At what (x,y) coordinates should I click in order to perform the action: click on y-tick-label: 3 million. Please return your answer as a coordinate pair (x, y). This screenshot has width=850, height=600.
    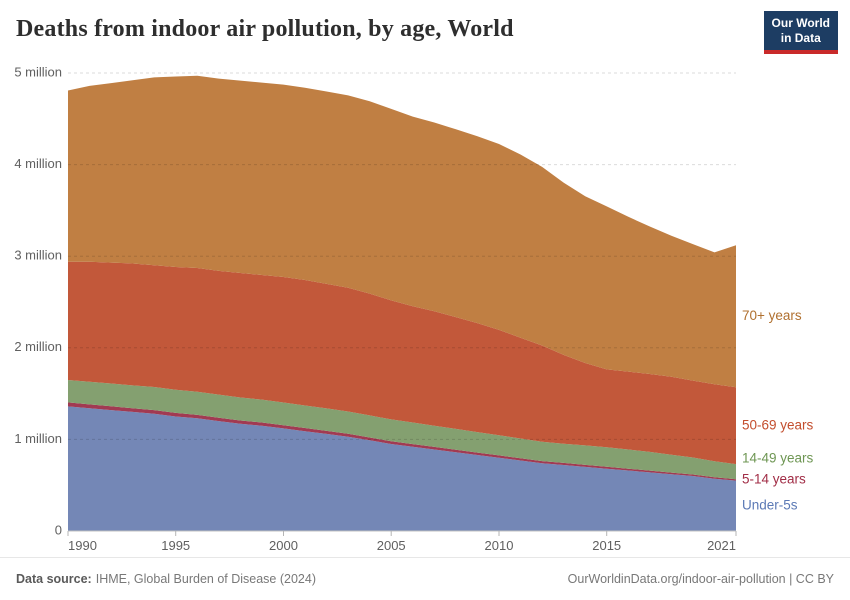
    Looking at the image, I should click on (38, 255).